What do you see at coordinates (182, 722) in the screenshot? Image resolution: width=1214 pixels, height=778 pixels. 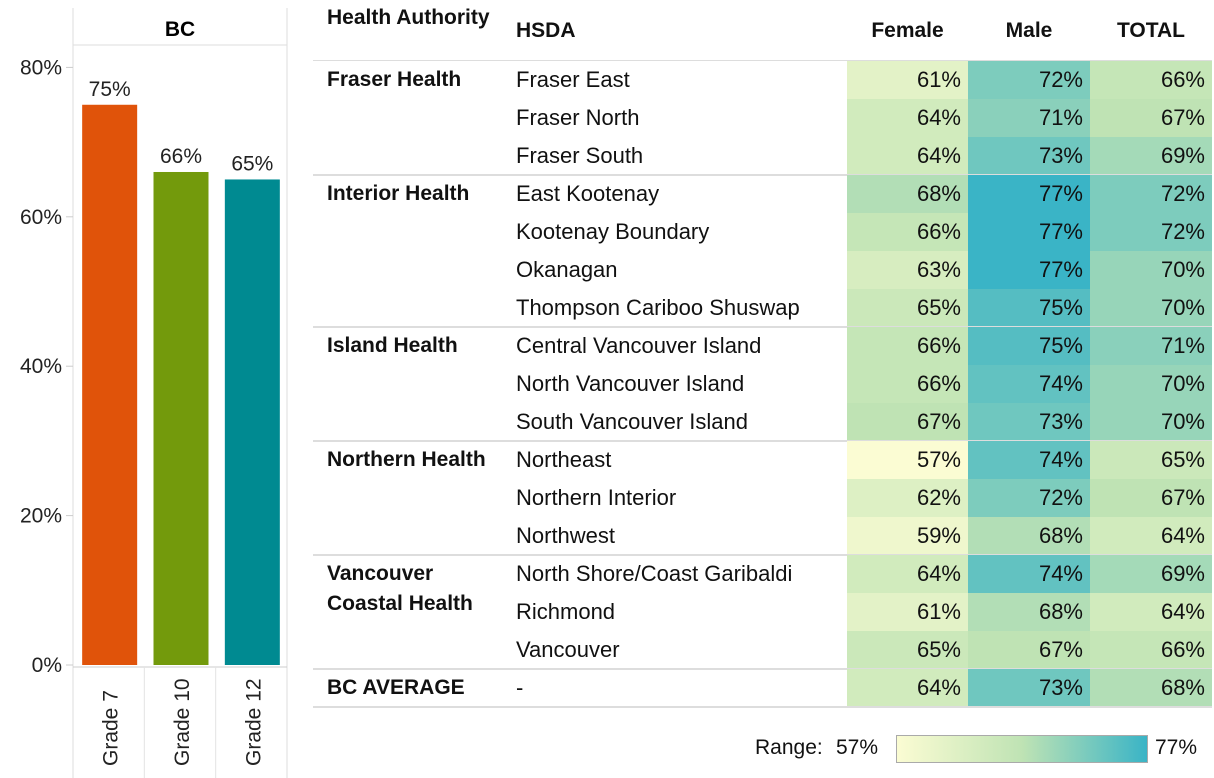 I see `x-tick-label: Grade 10` at bounding box center [182, 722].